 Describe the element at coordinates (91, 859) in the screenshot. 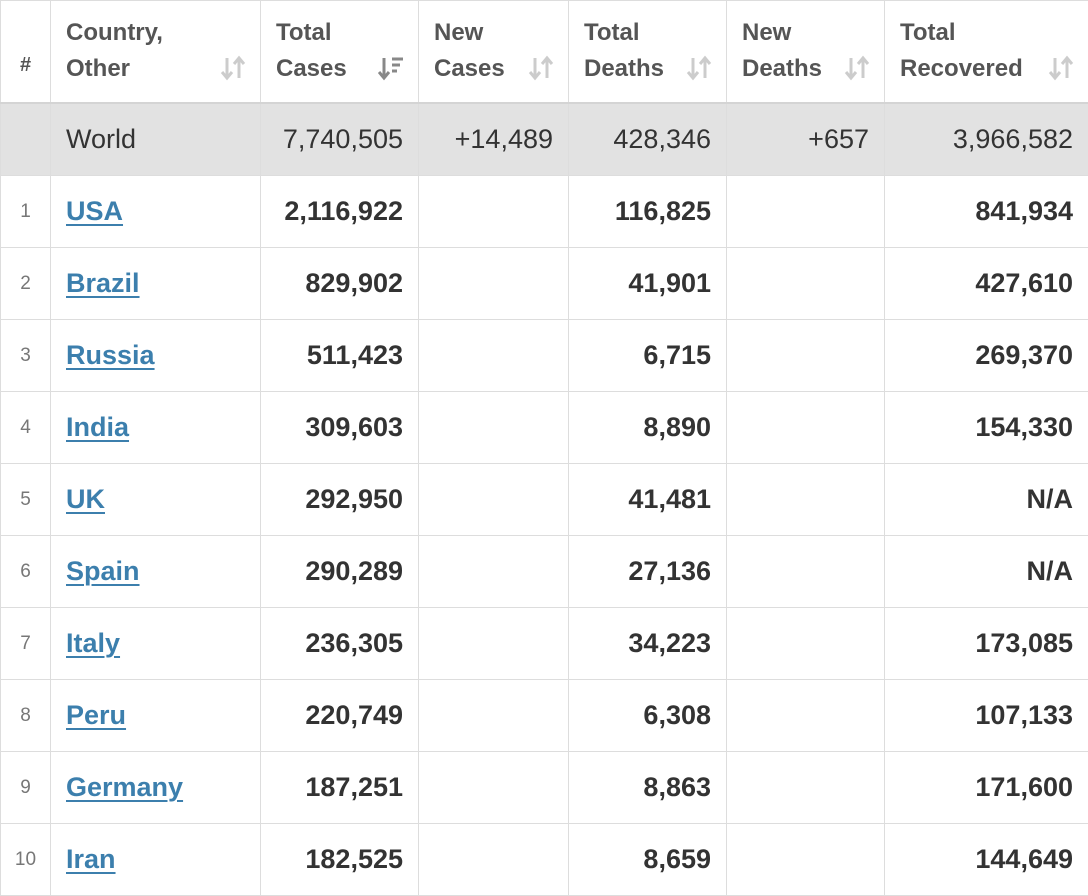

I see `country-link: Iran` at that location.